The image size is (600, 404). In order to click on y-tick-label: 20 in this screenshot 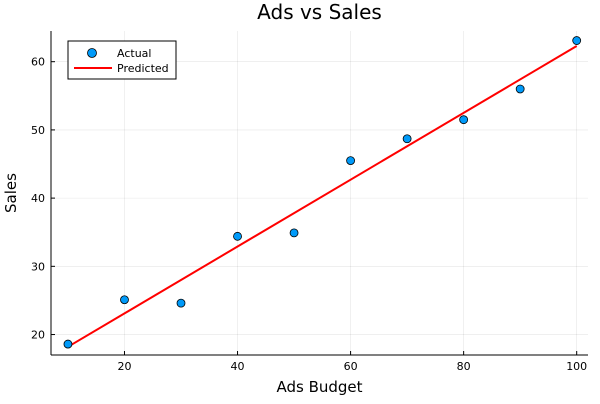, I will do `click(38, 335)`.